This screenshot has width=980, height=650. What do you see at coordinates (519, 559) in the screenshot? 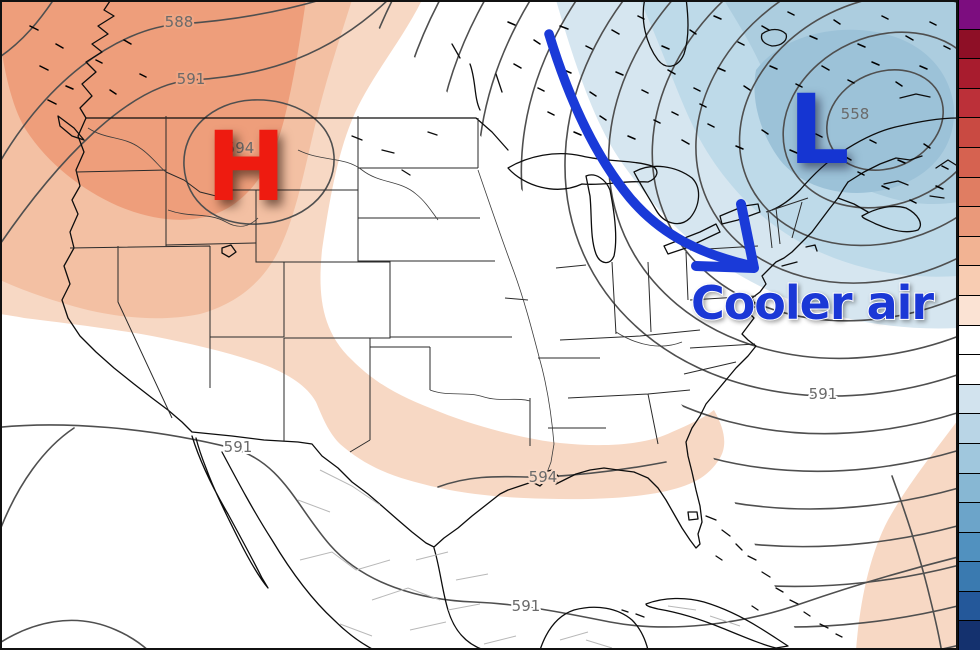
I see `mexico-state-borders` at bounding box center [519, 559].